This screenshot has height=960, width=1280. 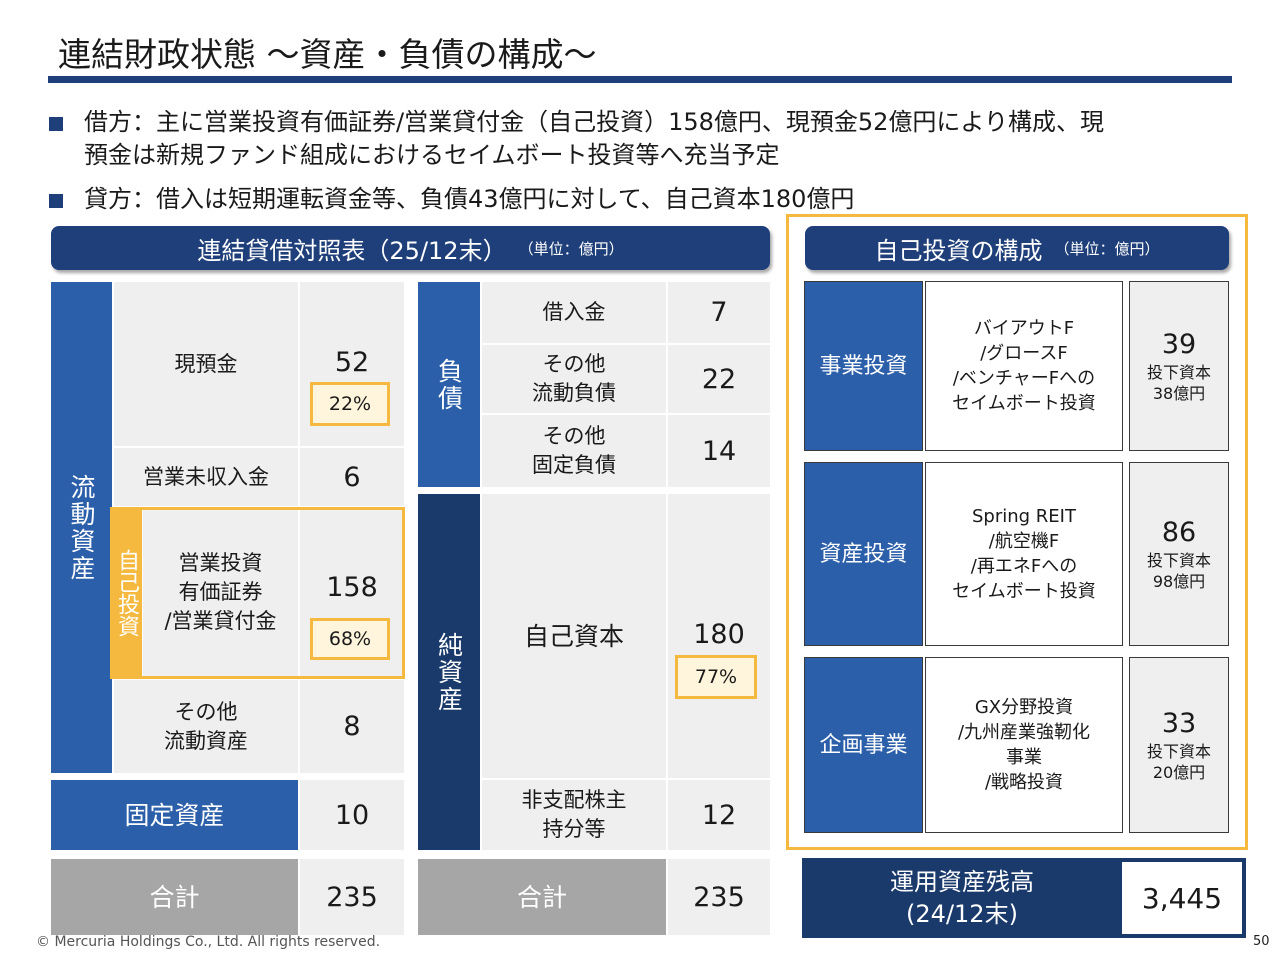 What do you see at coordinates (574, 815) in the screenshot?
I see `non-controlling-label: 非支配株主 持分等` at bounding box center [574, 815].